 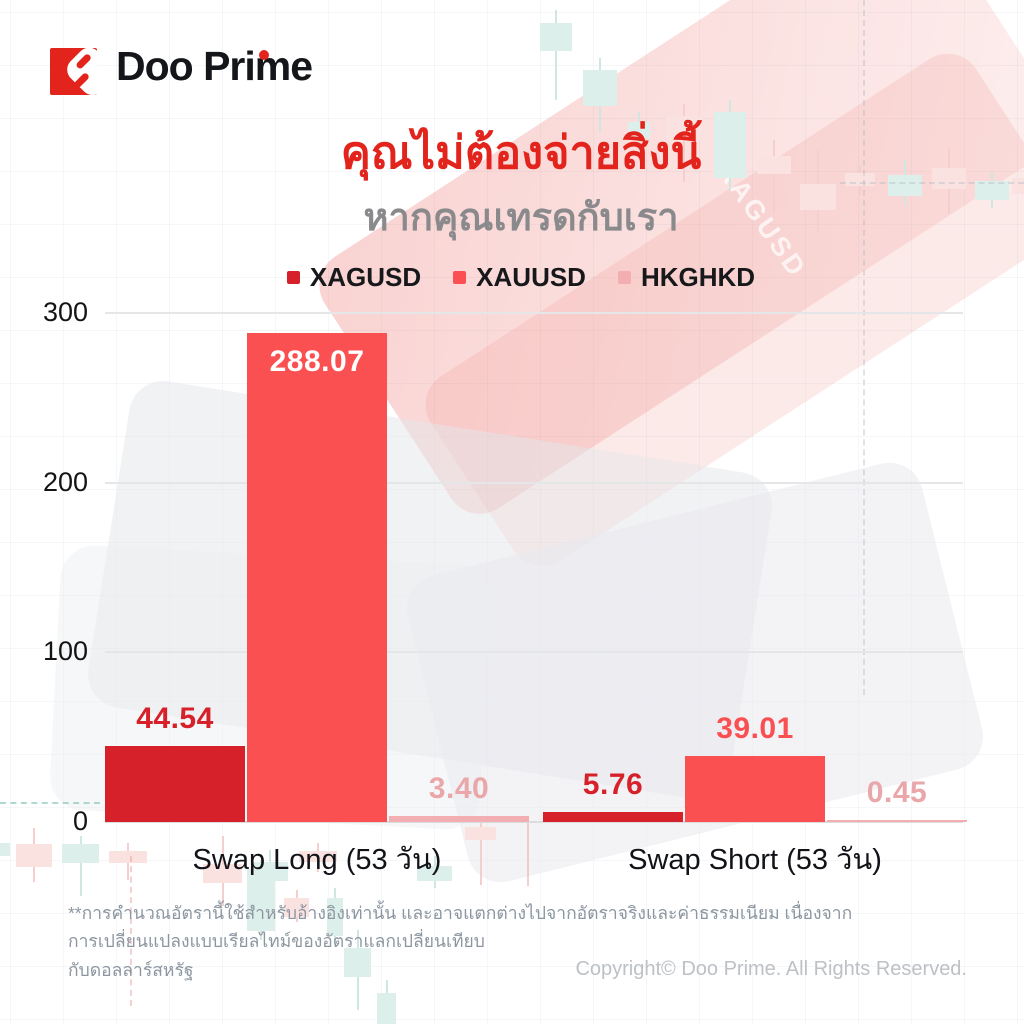 I want to click on chart-legend: XAGUSD XAUUSD HKGHKD, so click(x=516, y=277).